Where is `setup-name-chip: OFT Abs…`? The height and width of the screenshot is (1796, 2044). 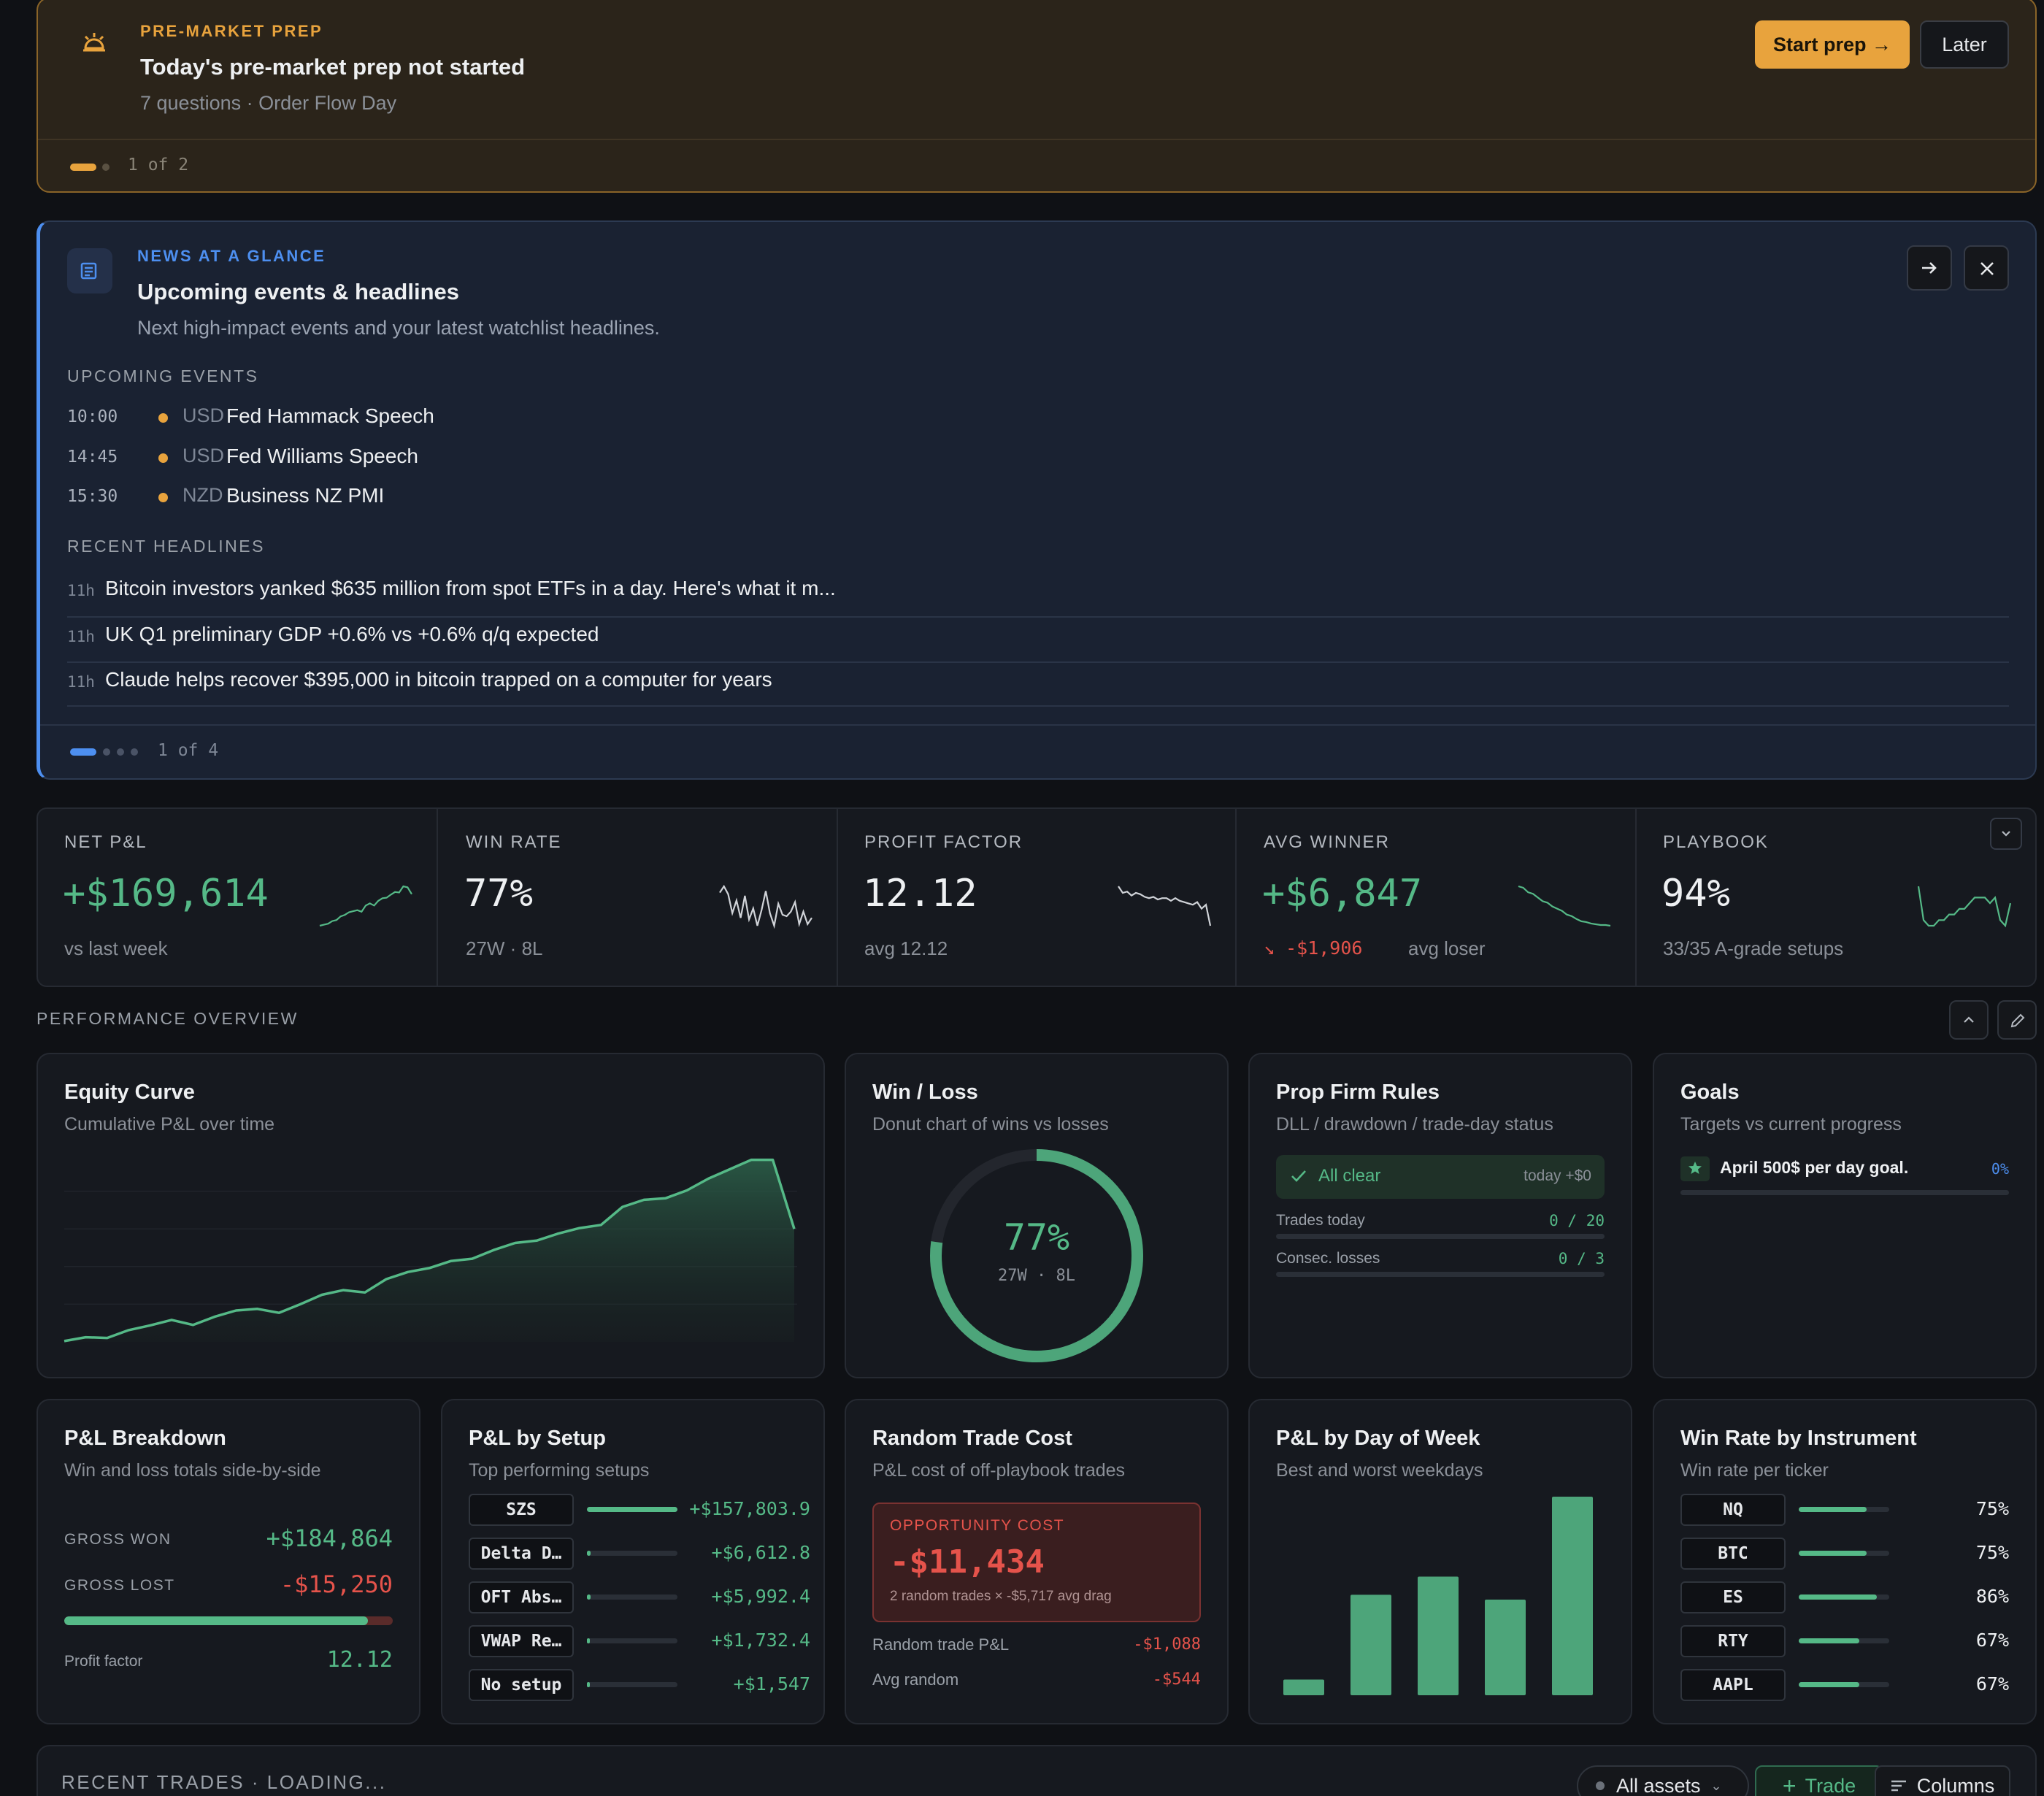 setup-name-chip: OFT Abs… is located at coordinates (521, 1597).